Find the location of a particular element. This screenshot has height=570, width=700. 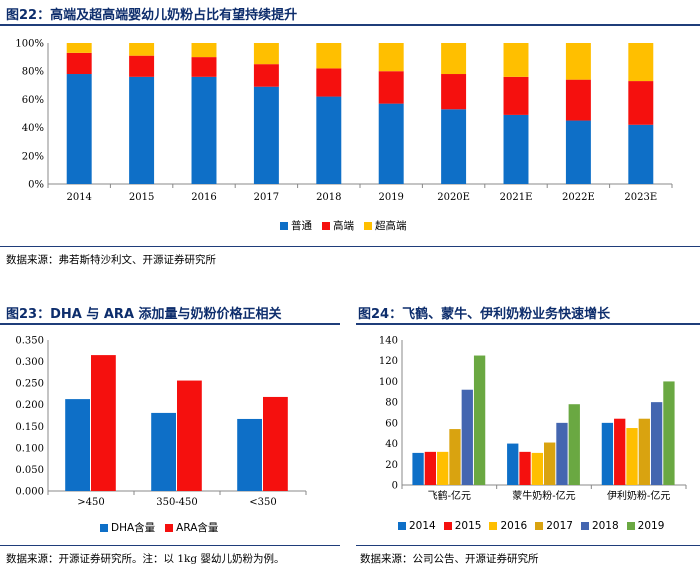

legend-item-premium: 高端 is located at coordinates (338, 225).